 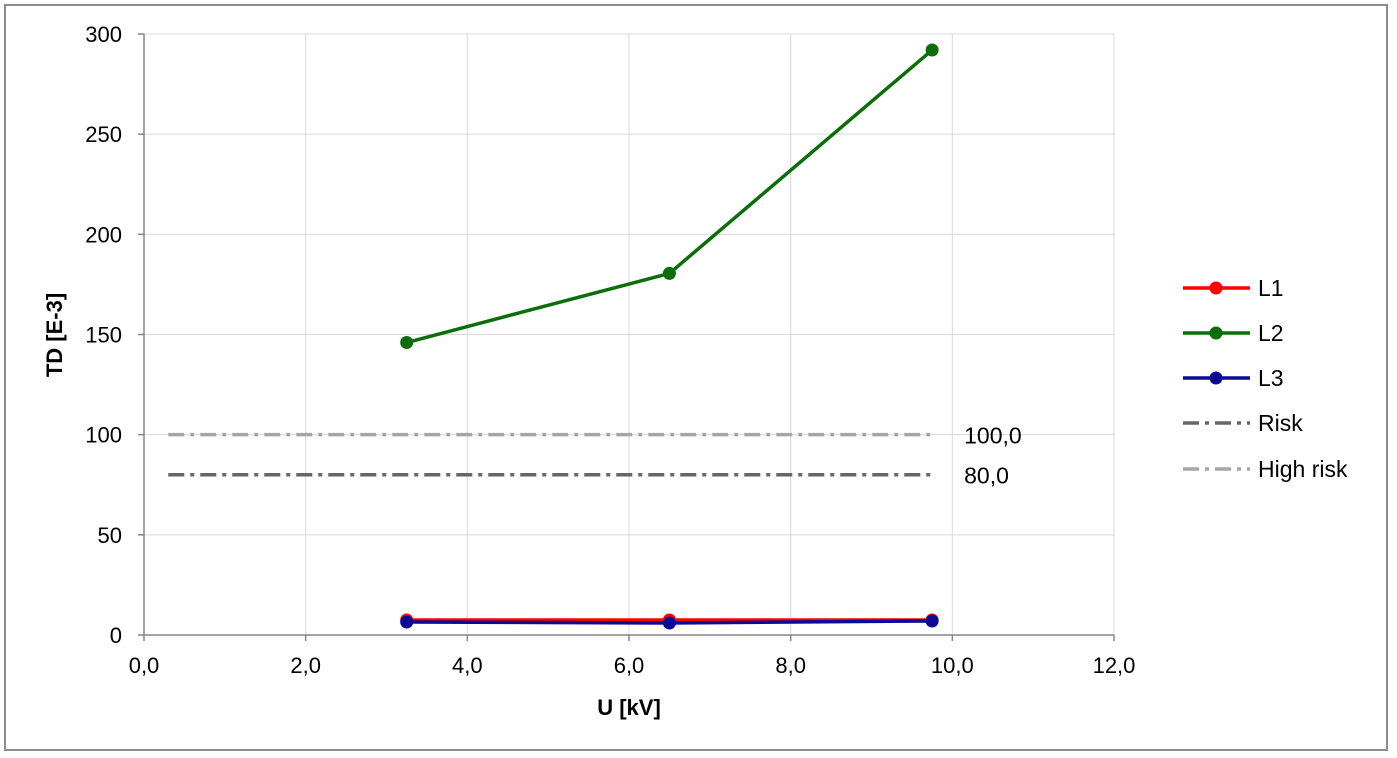 What do you see at coordinates (54, 335) in the screenshot?
I see `y-axis-title: TD [E-3]` at bounding box center [54, 335].